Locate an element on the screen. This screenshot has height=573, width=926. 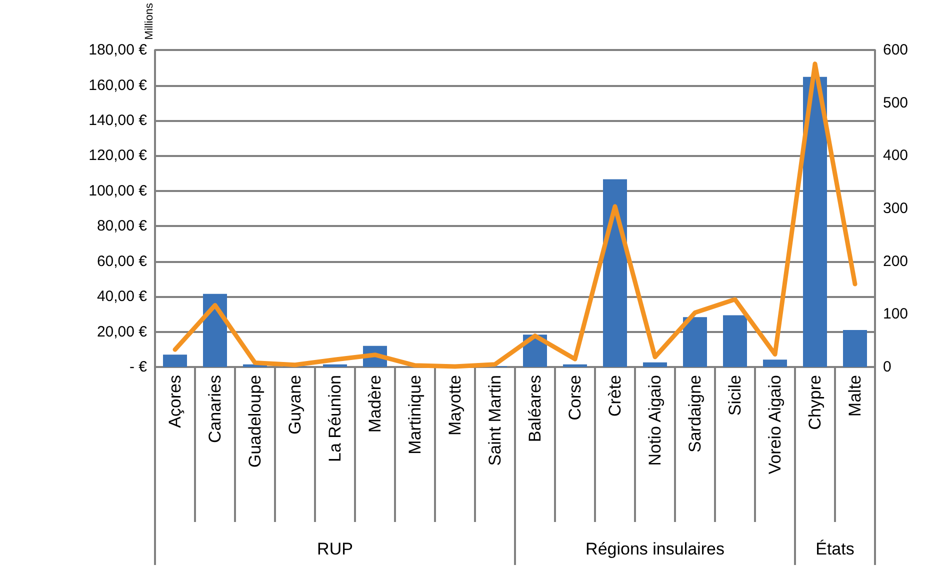
y-axis-title: Millions is located at coordinates (150, 21).